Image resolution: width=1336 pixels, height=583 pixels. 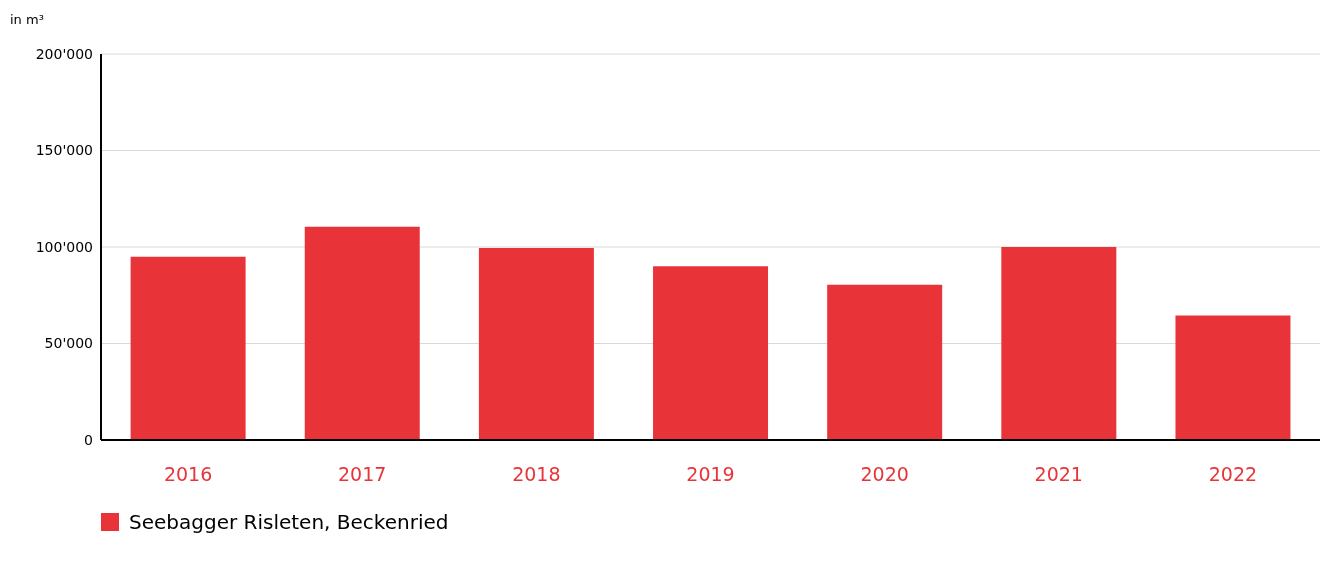 I want to click on x-tick-label: 2019, so click(x=710, y=474).